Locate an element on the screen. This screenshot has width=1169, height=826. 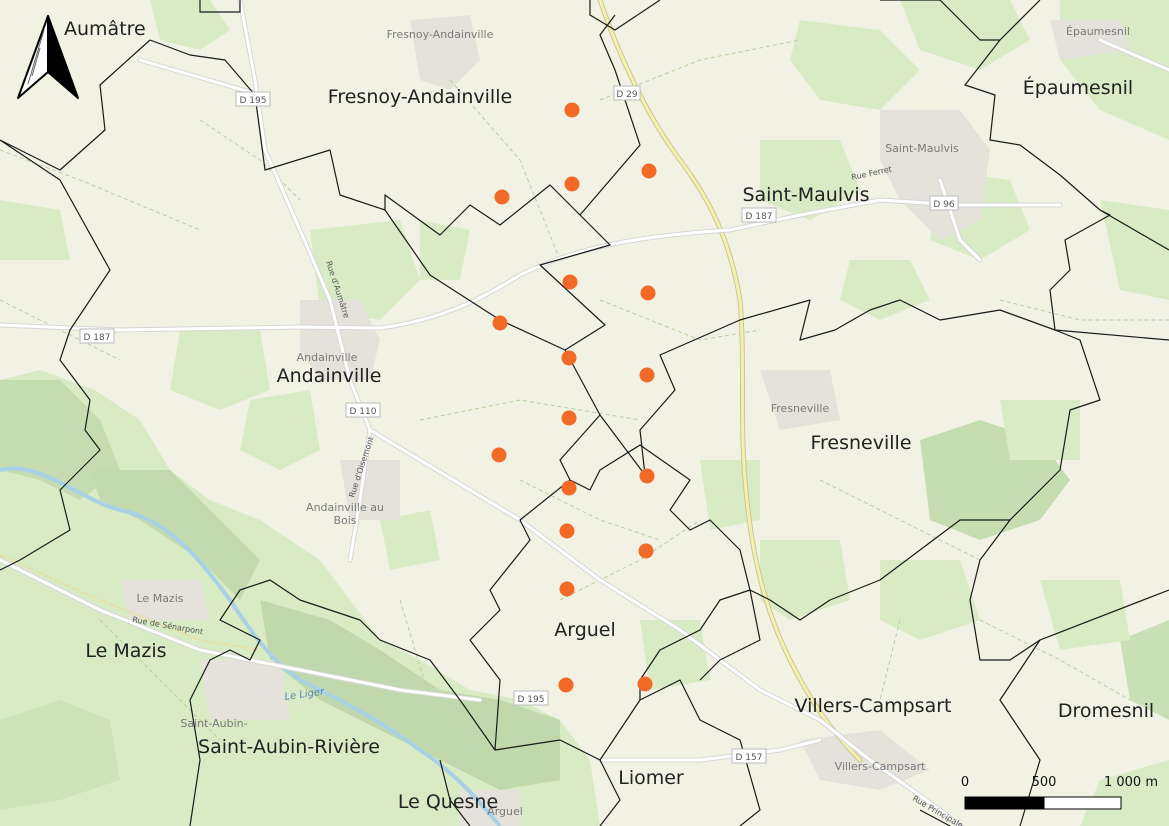
road-shield: D 157 is located at coordinates (749, 756).